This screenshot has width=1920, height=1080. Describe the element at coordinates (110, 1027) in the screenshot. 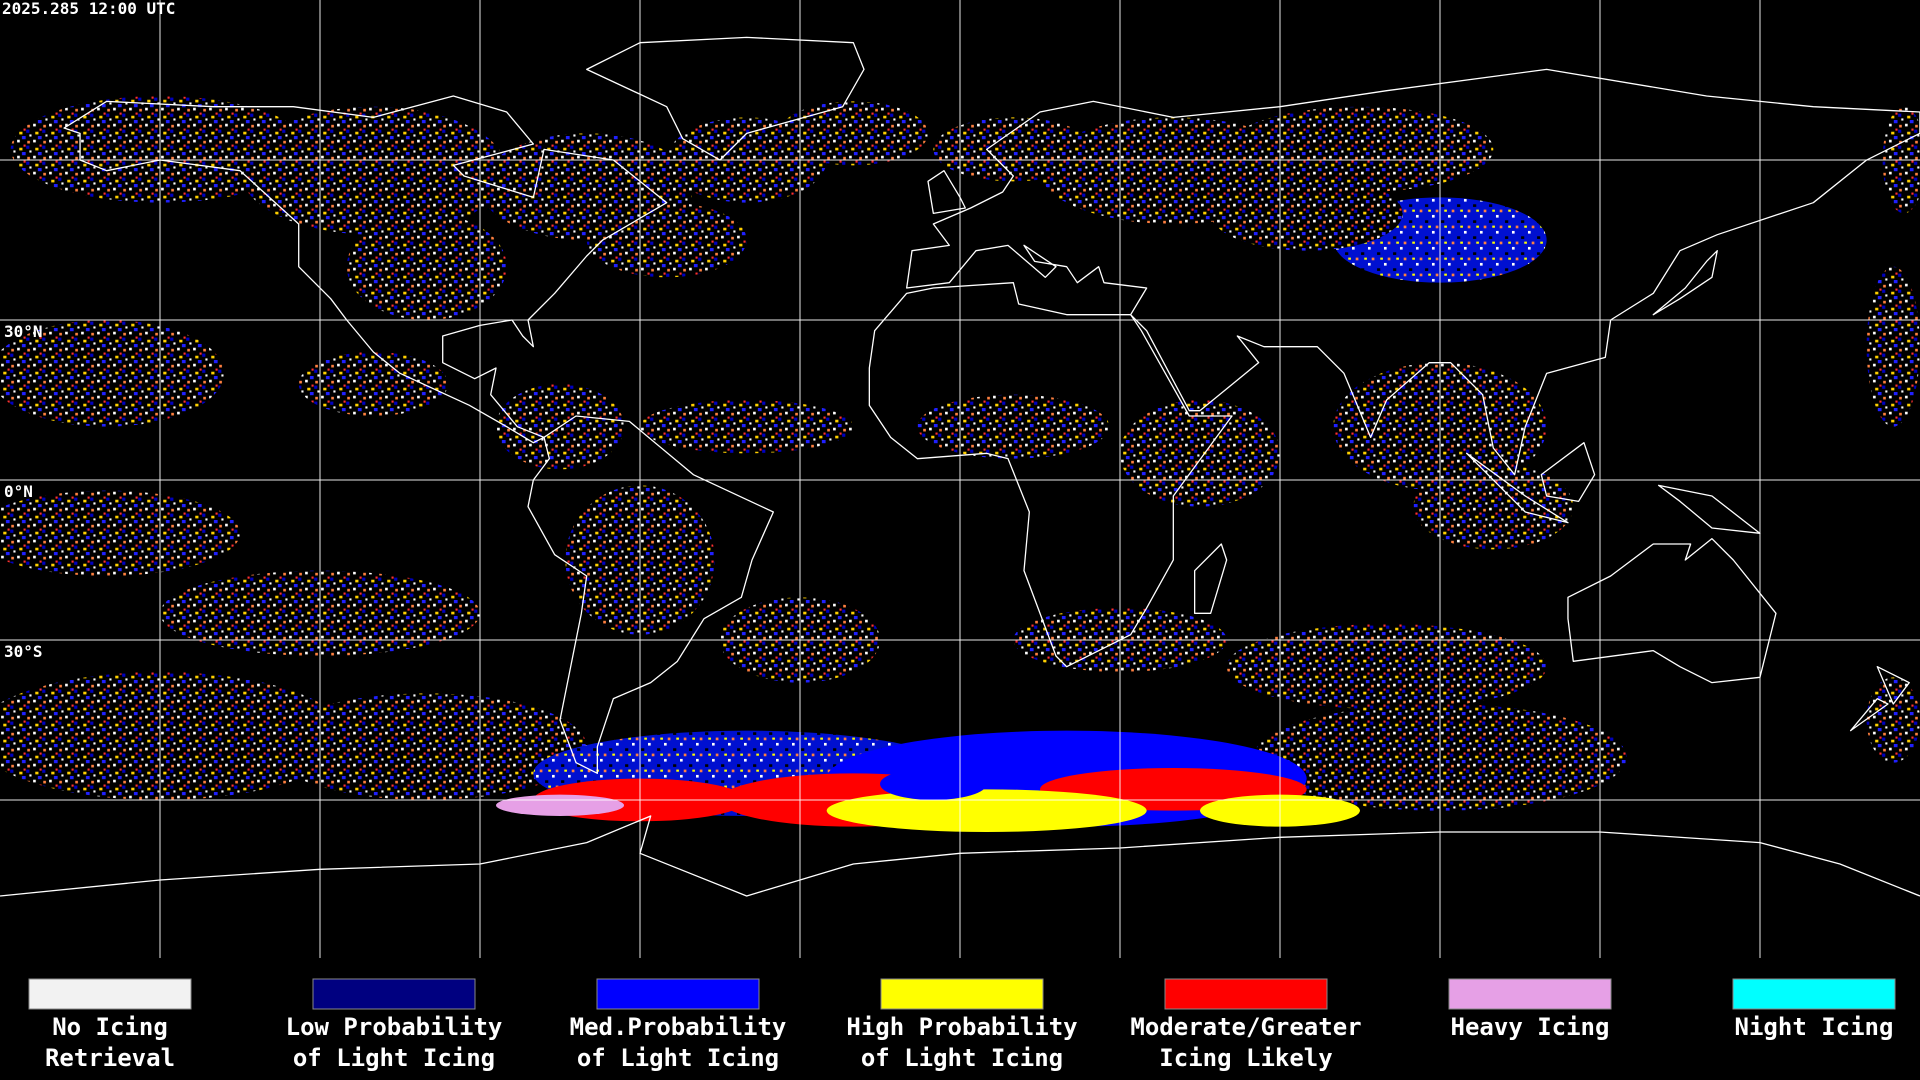

I see `legend-label: No Icing` at that location.